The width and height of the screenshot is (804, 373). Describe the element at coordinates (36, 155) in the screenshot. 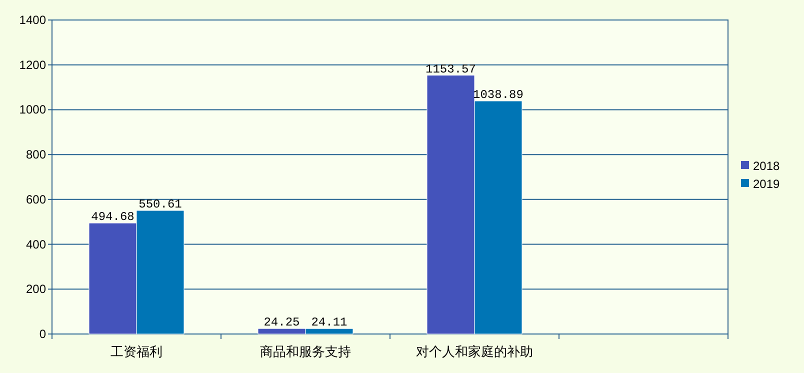

I see `y-tick-label: 800` at that location.